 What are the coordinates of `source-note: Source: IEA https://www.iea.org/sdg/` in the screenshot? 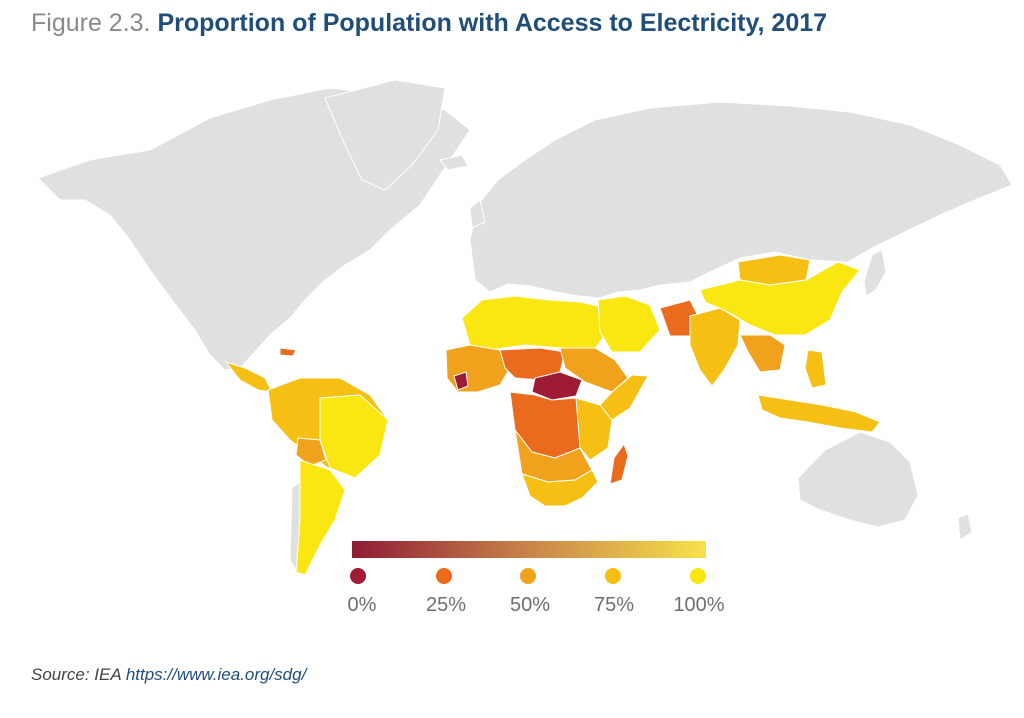 It's located at (168, 675).